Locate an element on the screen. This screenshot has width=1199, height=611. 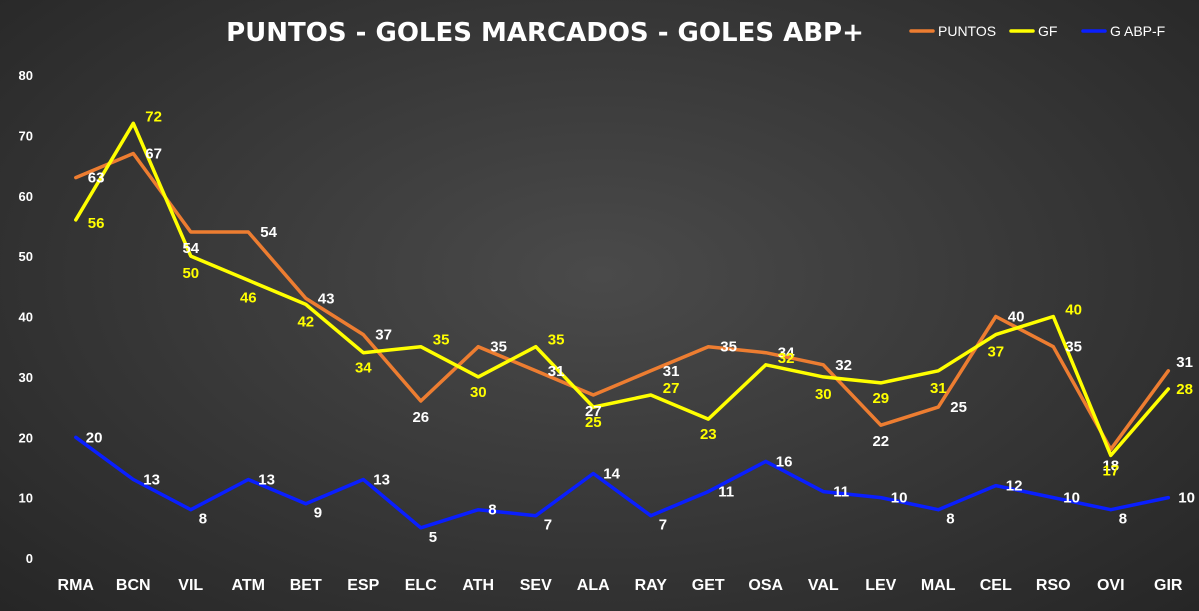
data-label-puntos: 26 is located at coordinates (420, 417).